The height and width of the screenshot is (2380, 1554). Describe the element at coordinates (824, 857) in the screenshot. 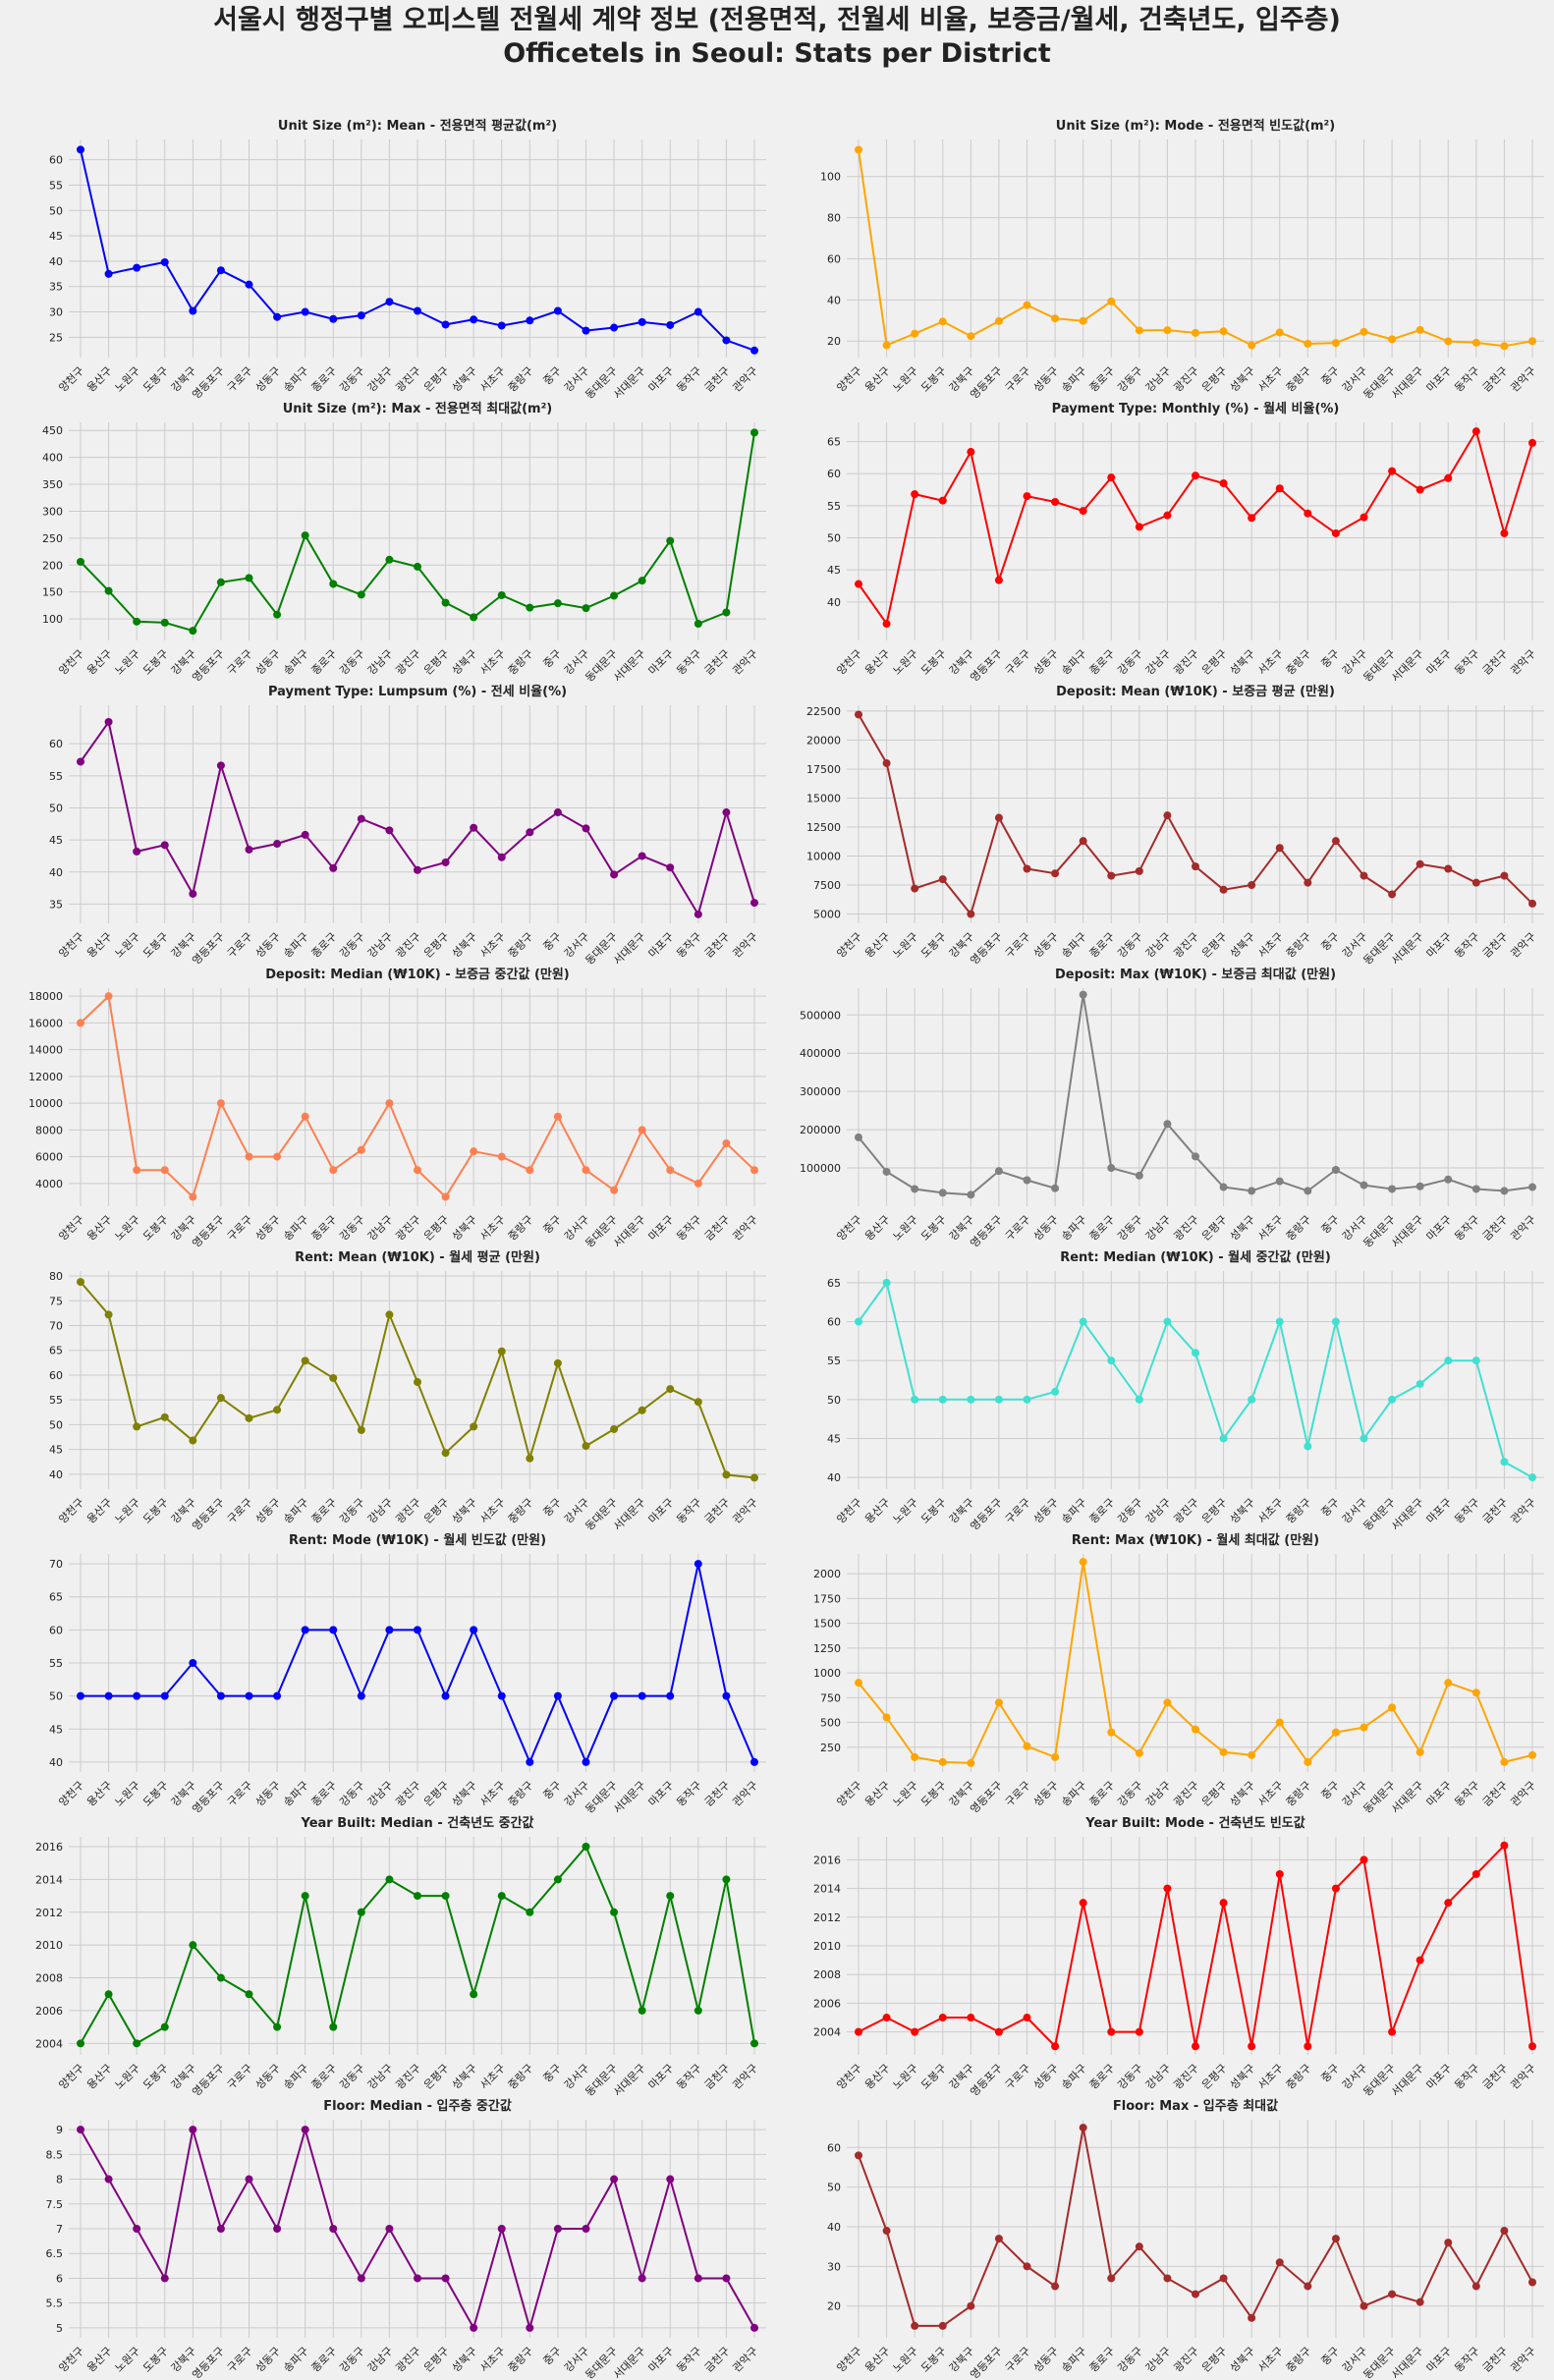

I see `y-tick-label: 10000` at that location.